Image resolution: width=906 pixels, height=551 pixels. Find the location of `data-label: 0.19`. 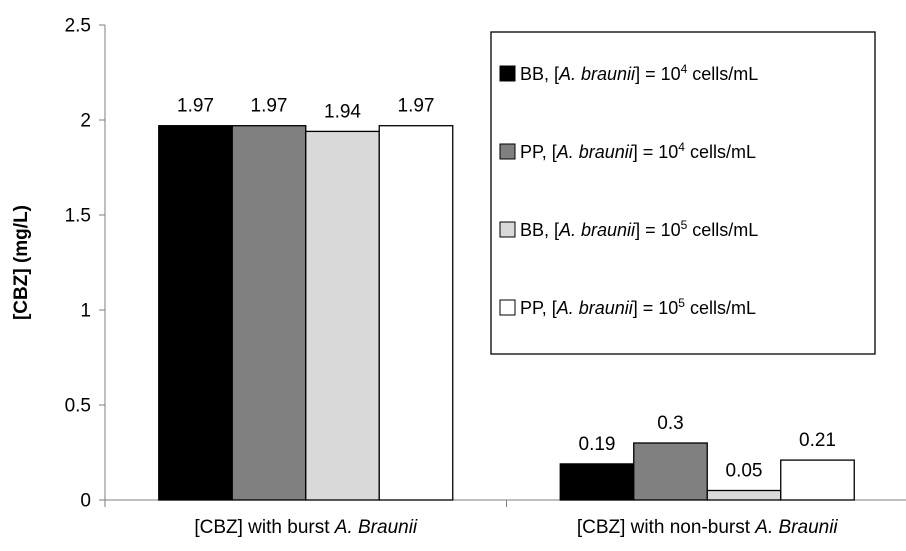

data-label: 0.19 is located at coordinates (597, 444).